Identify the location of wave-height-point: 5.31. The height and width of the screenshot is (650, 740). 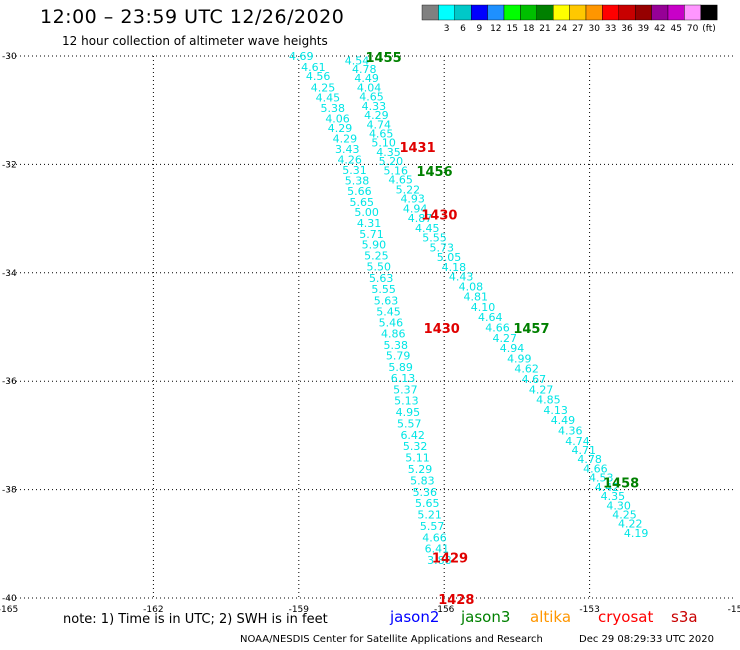
(354, 170).